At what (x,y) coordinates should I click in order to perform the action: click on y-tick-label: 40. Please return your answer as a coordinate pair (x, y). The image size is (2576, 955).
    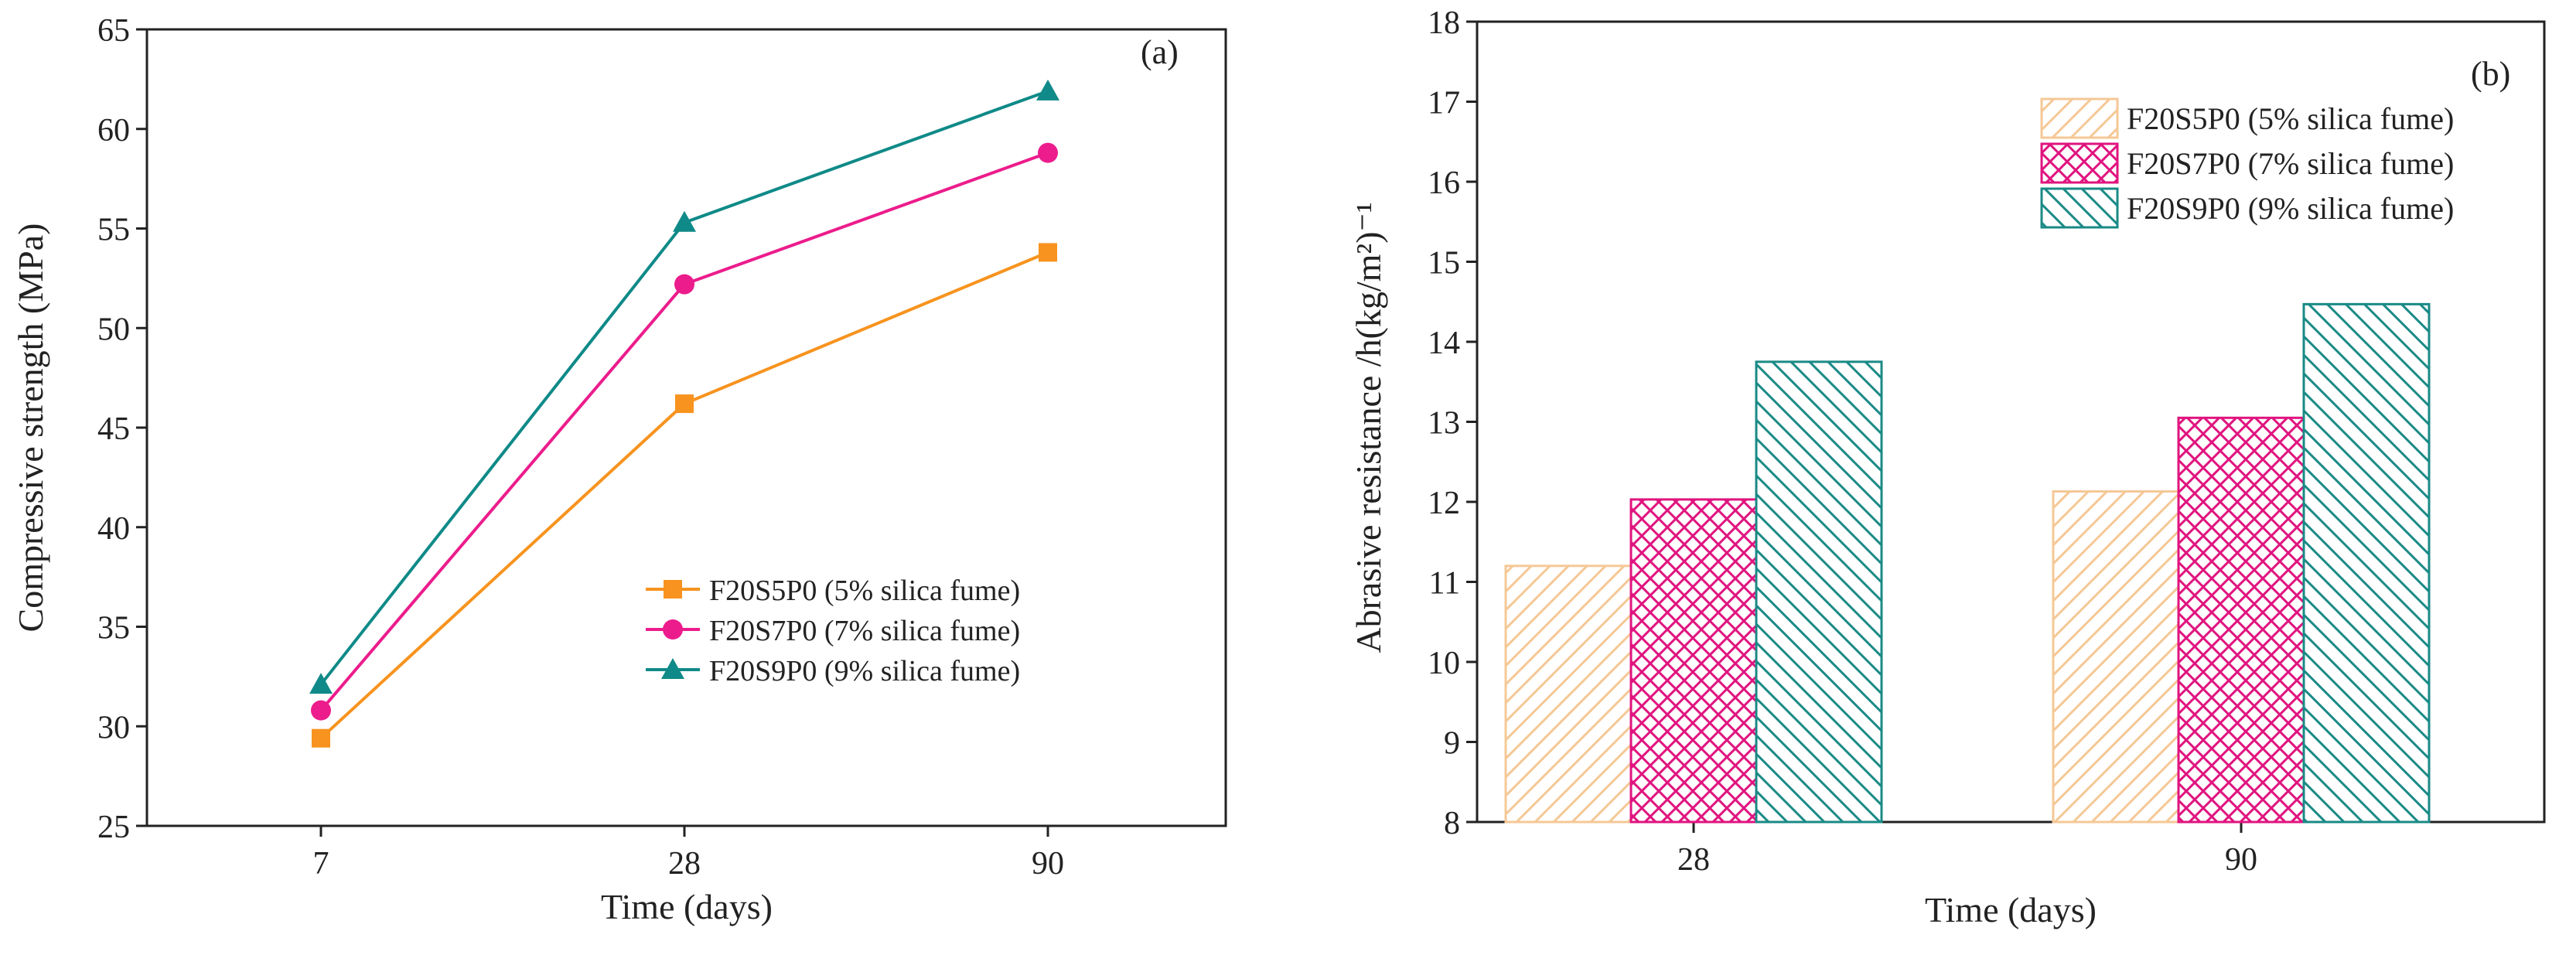
    Looking at the image, I should click on (114, 529).